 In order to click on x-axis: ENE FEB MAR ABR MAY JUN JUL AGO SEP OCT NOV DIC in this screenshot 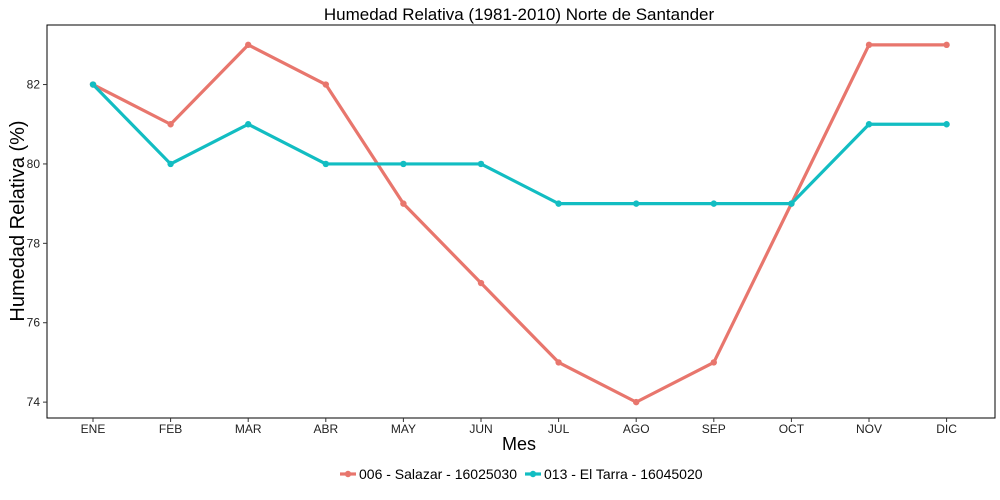, I will do `click(519, 427)`.